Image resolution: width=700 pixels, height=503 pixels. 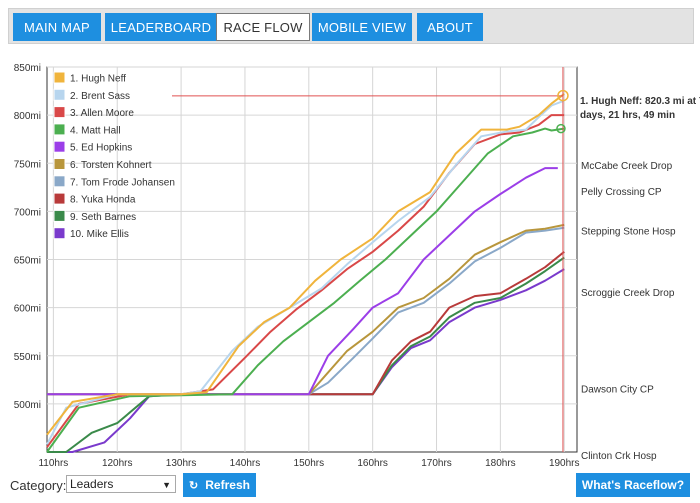 I want to click on x-tick-label: 130hrs, so click(x=181, y=463).